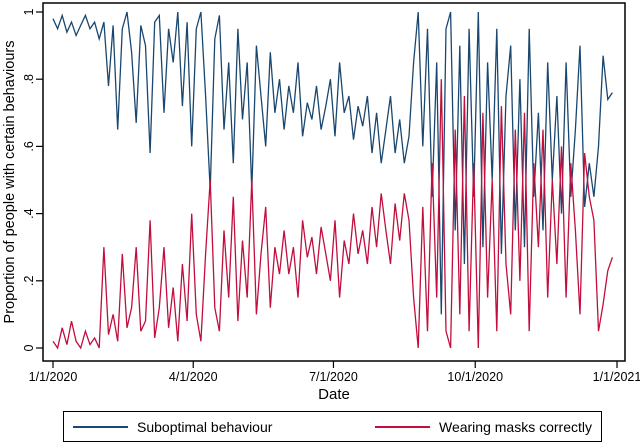  Describe the element at coordinates (29, 79) in the screenshot. I see `y-tick-label: .8` at that location.